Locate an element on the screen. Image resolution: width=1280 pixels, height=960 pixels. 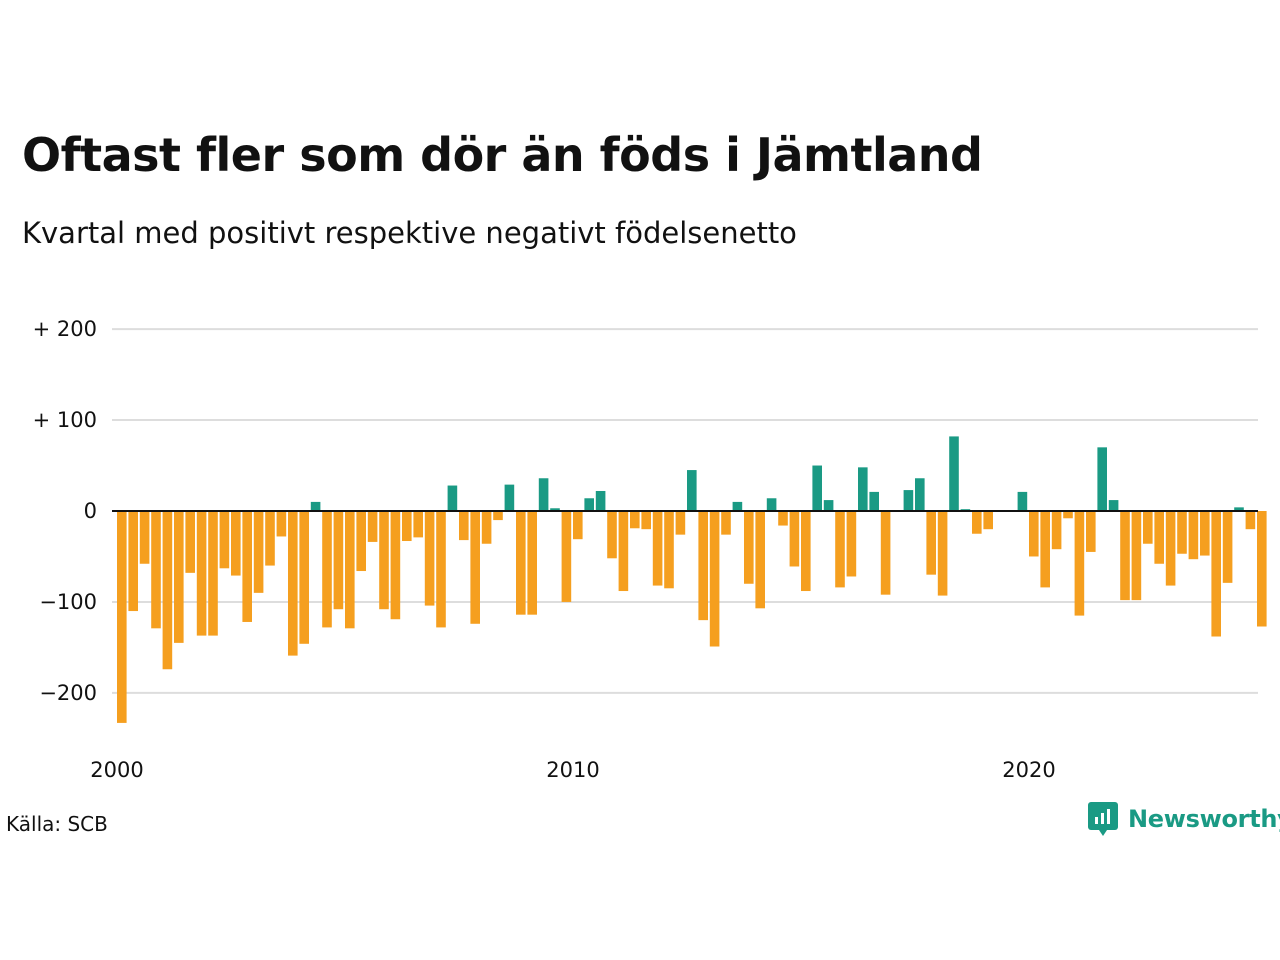
x-tick-label: 2010 is located at coordinates (572, 770).